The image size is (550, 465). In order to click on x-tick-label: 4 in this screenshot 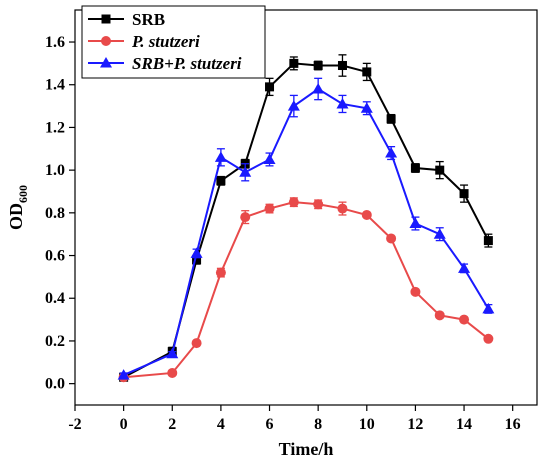, I will do `click(221, 424)`.